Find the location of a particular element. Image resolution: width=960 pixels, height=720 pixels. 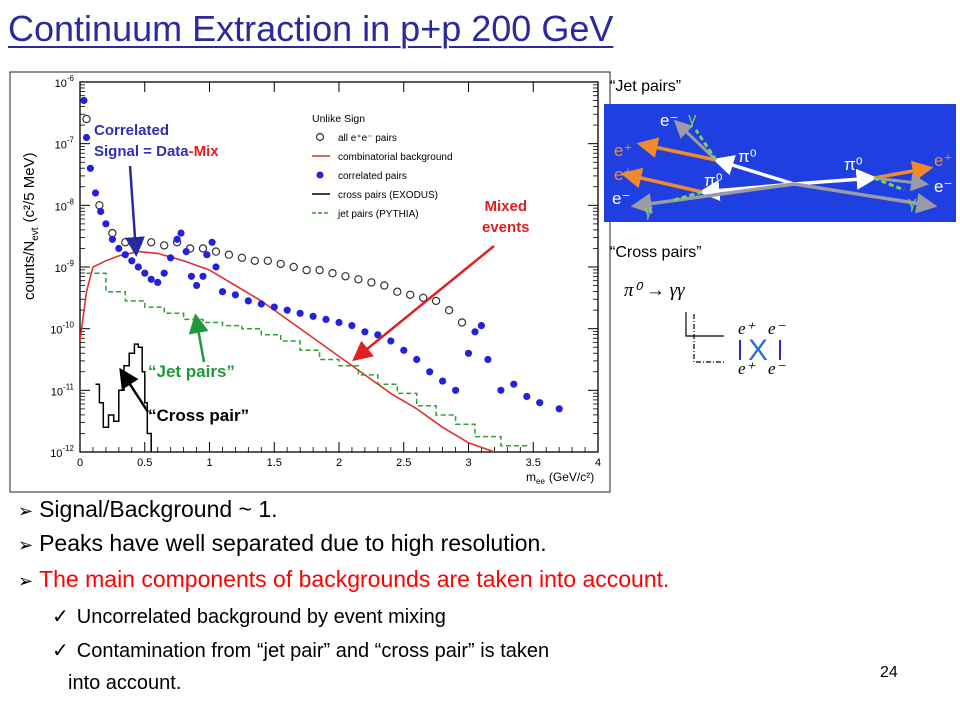

x-tick-label: 2.5 is located at coordinates (403, 463).